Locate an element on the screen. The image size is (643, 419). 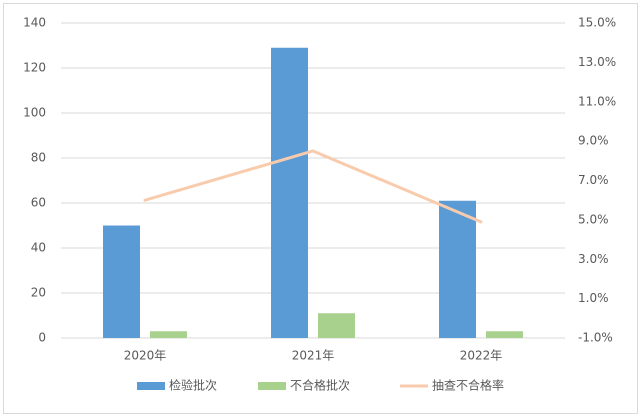
y2-tick-label: 15.0% is located at coordinates (597, 23).